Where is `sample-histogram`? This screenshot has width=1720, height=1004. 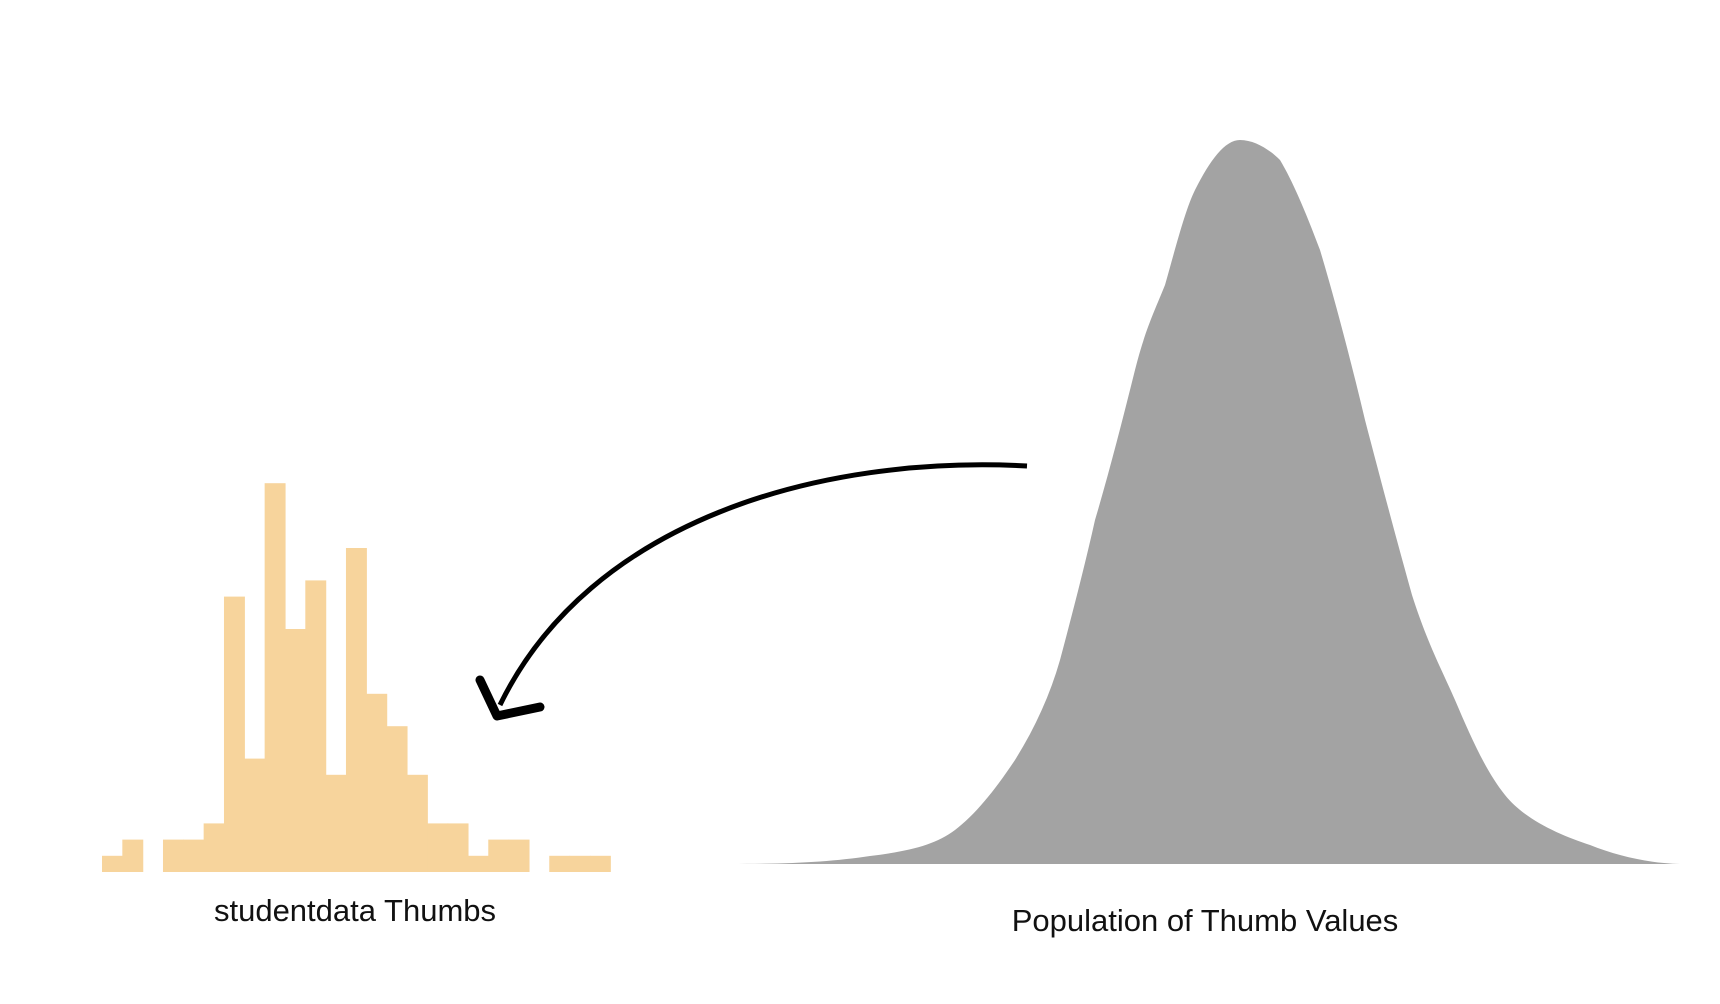
sample-histogram is located at coordinates (356, 677).